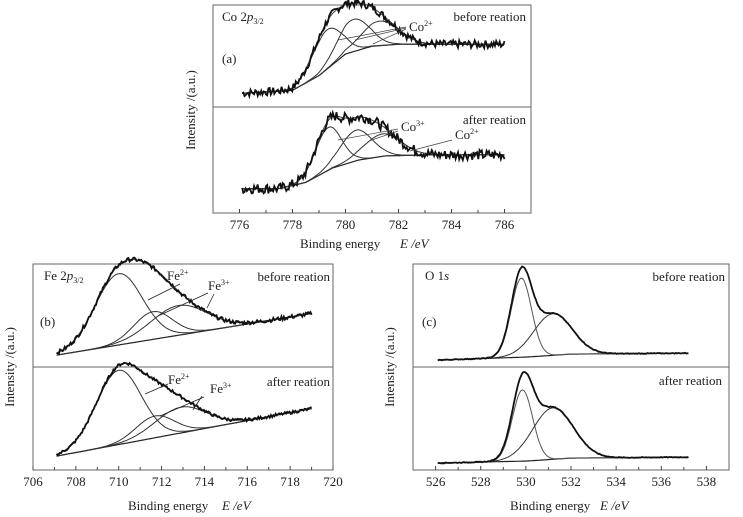 This screenshot has width=743, height=517. I want to click on panel-c-after-label: after reation, so click(691, 380).